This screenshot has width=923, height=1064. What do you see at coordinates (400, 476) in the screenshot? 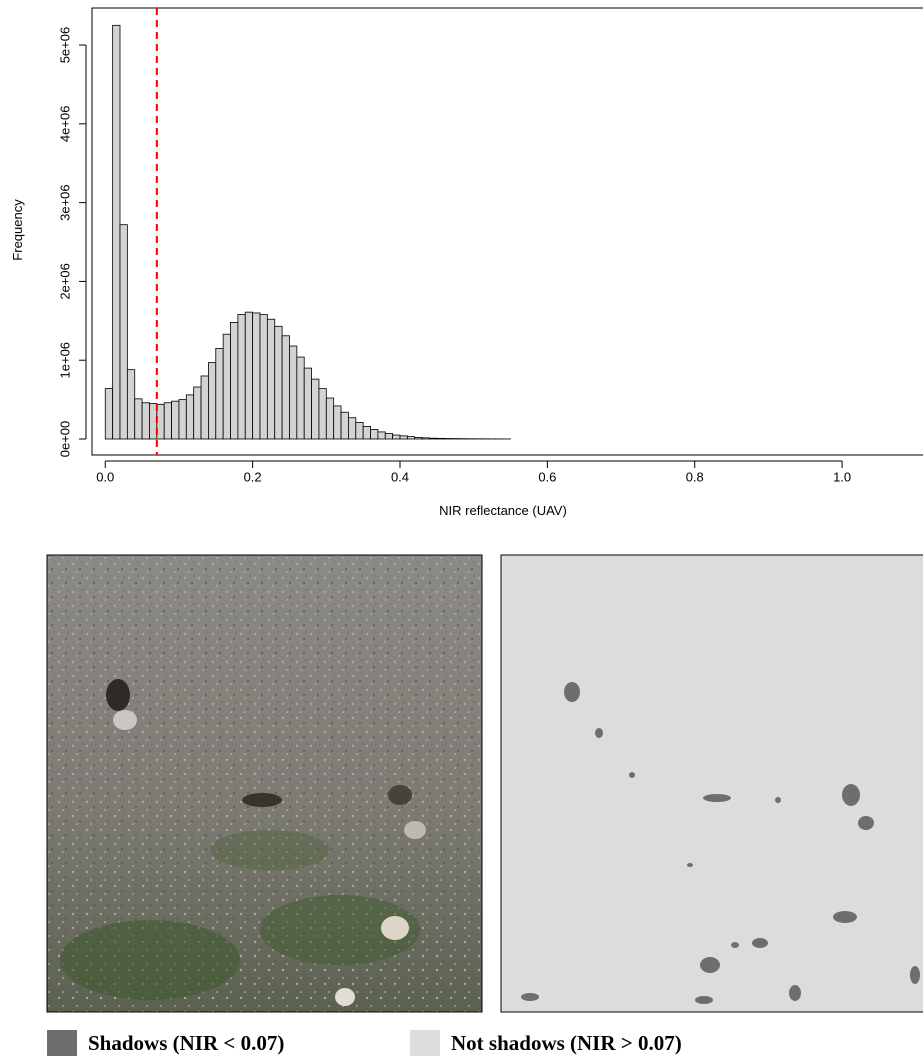
I see `x-tick-label: 0.4` at bounding box center [400, 476].